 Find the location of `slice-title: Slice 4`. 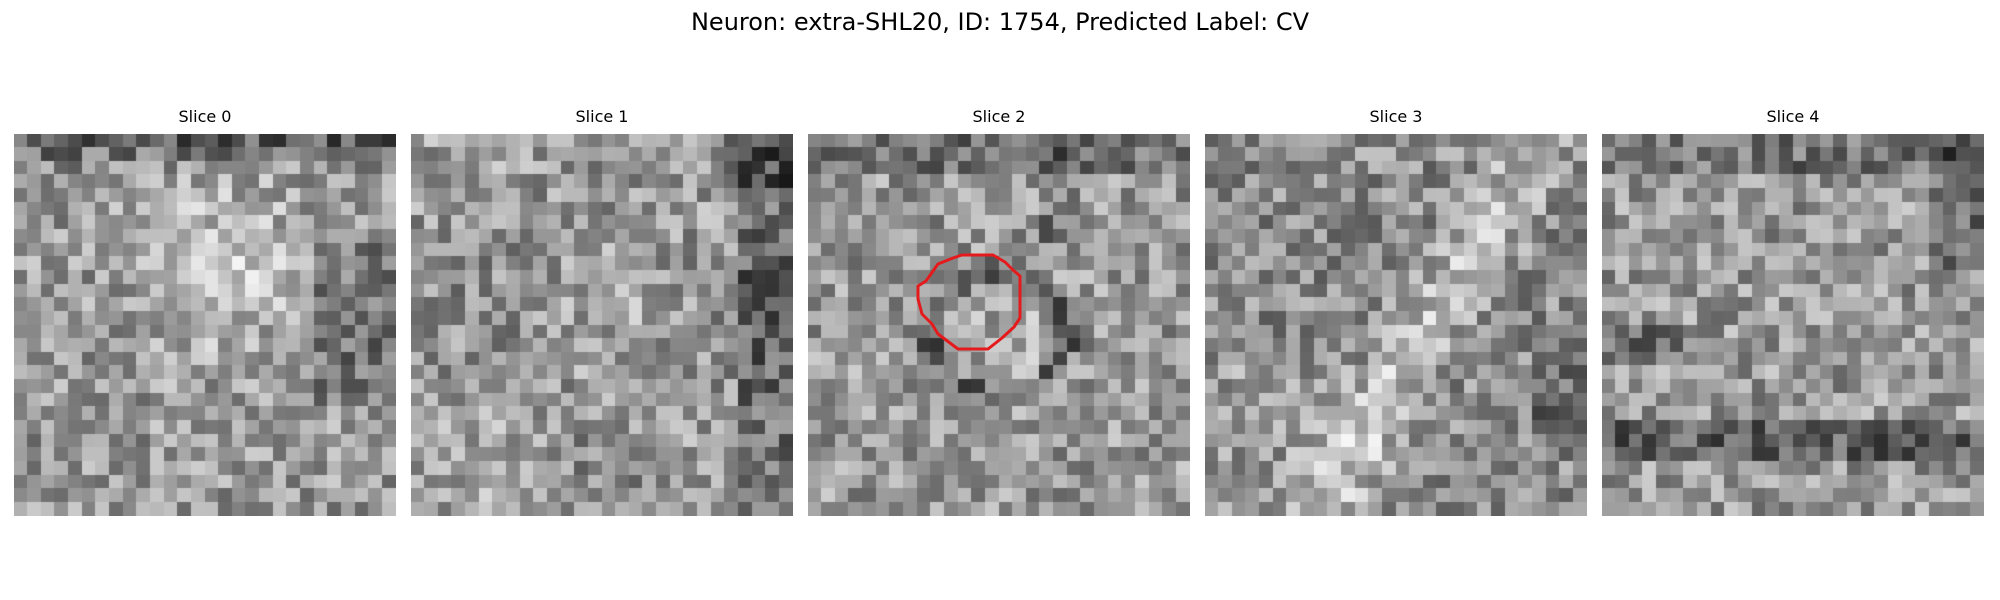

slice-title: Slice 4 is located at coordinates (1793, 116).